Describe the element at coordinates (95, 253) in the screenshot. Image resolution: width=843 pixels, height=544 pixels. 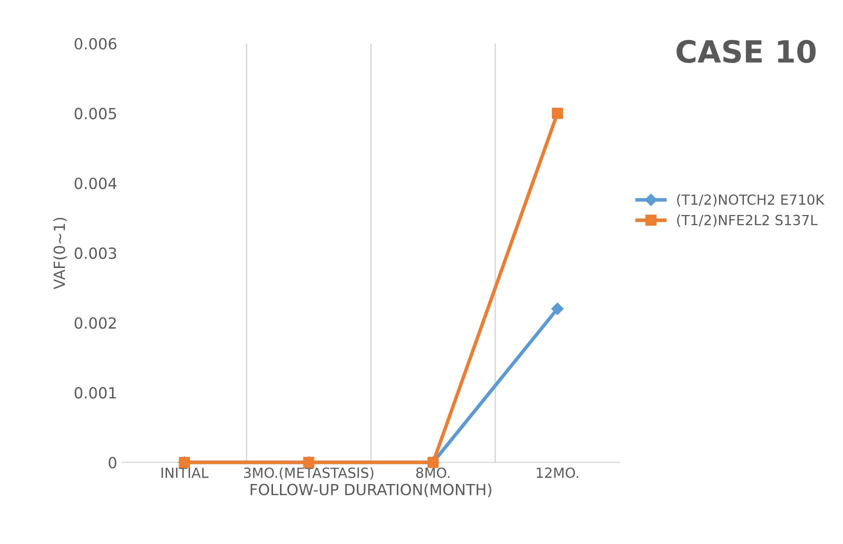
I see `y-tick-label: 0.003` at that location.